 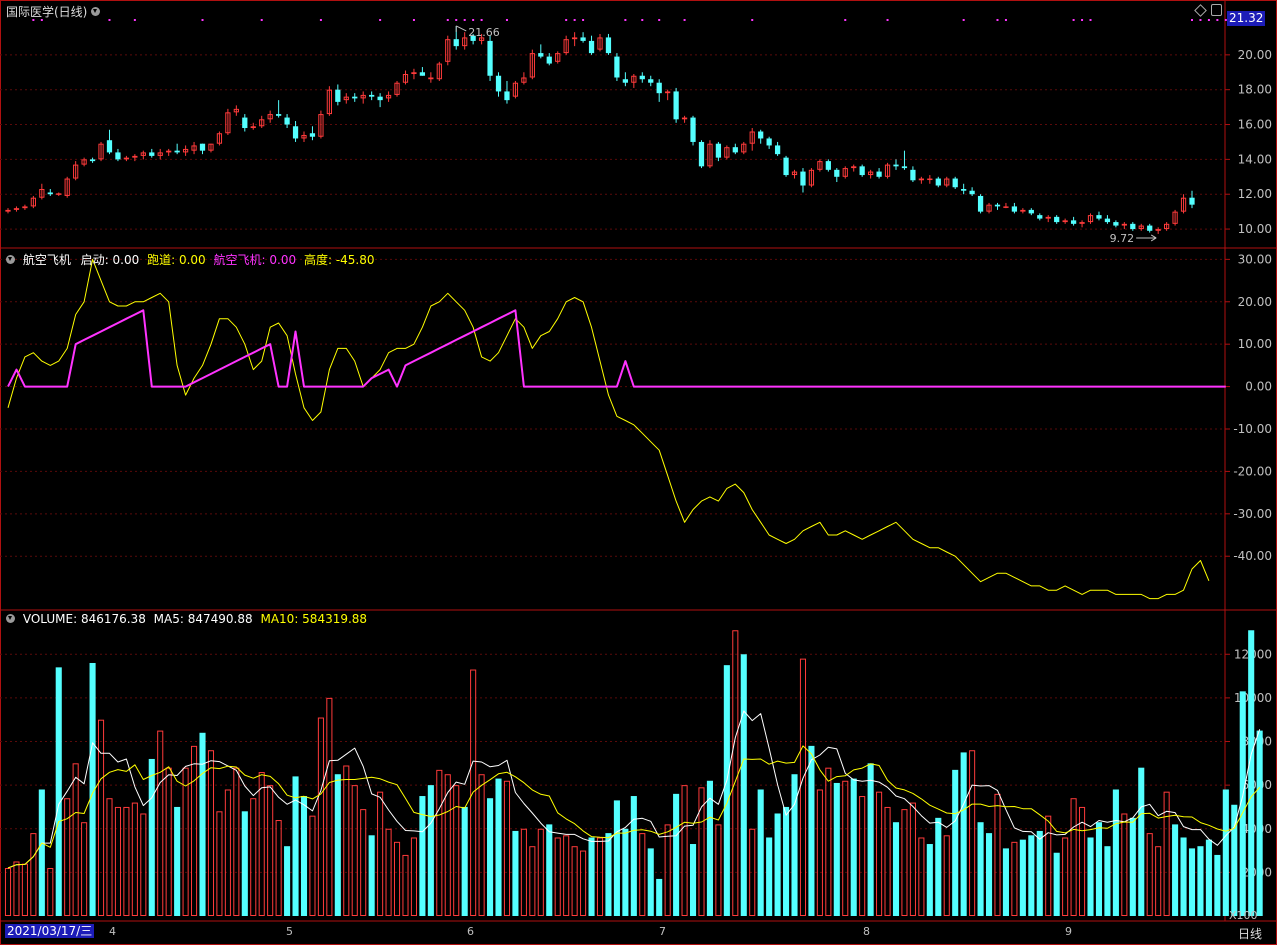 I want to click on period-label: 日线, so click(x=1250, y=934).